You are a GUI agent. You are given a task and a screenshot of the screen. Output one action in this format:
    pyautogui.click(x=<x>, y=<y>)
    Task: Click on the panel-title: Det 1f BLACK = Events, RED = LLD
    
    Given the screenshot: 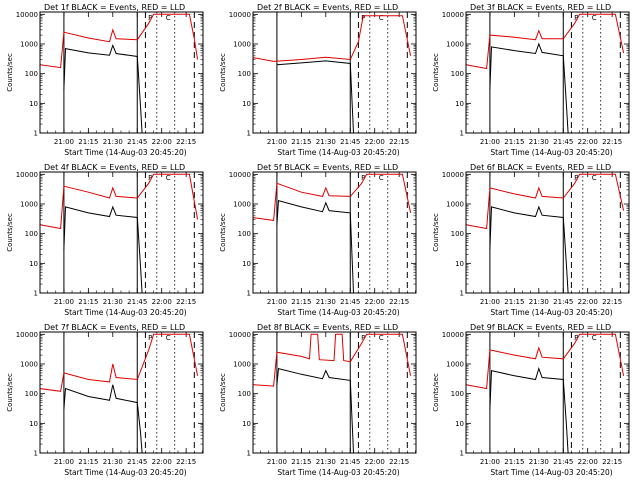 What is the action you would take?
    pyautogui.click(x=114, y=7)
    